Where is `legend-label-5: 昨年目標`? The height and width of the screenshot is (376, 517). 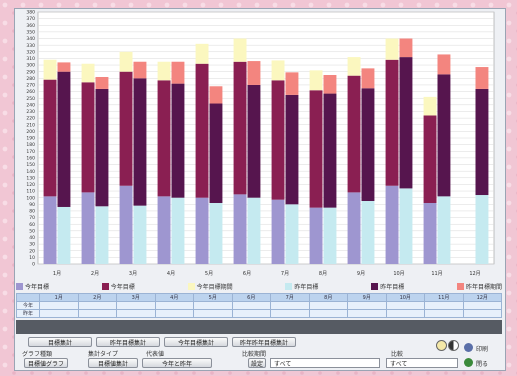
legend-label-5: 昨年目標 is located at coordinates (392, 287).